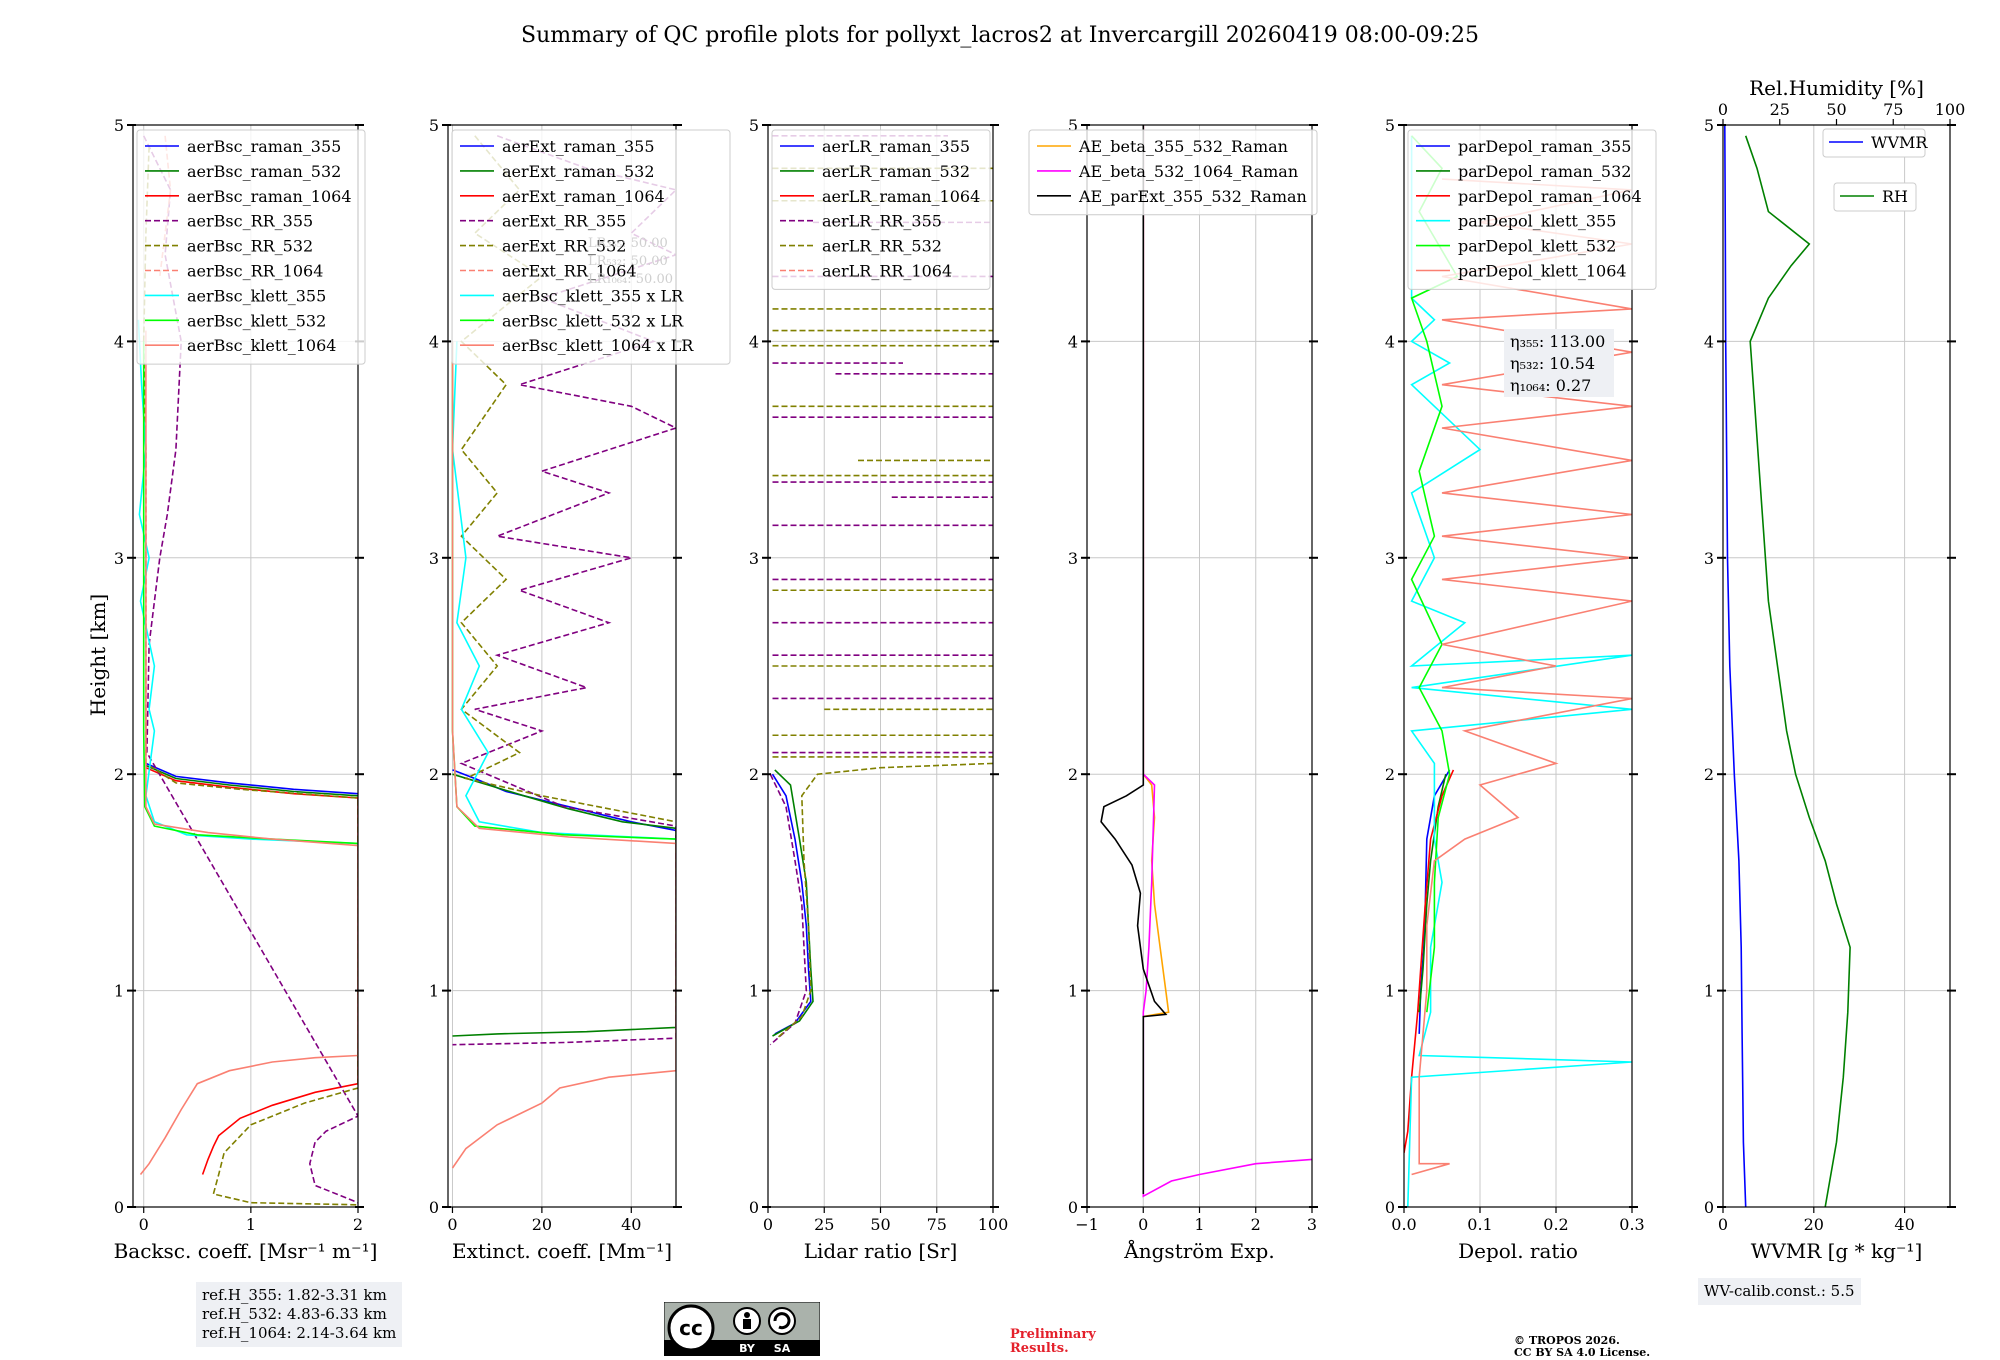 The image size is (2000, 1360). I want to click on xtick-label: 25, so click(824, 1224).